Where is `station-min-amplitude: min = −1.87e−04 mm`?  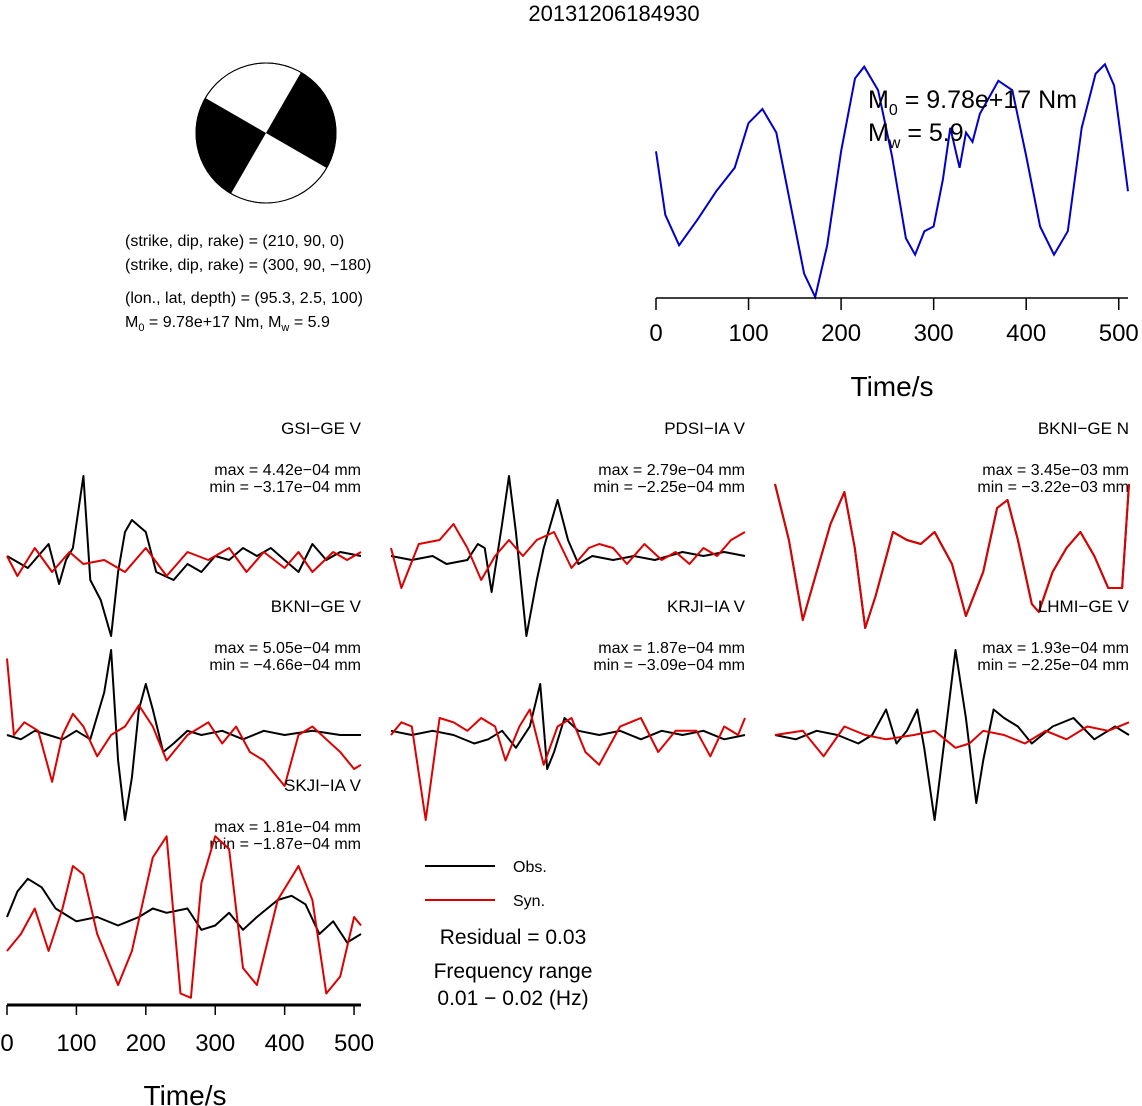 station-min-amplitude: min = −1.87e−04 mm is located at coordinates (285, 844).